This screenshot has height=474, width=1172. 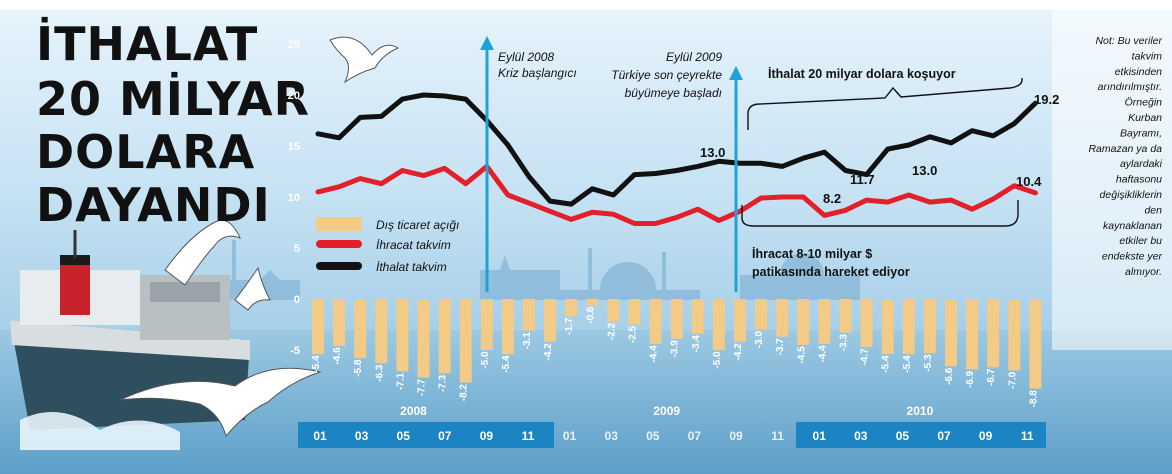 What do you see at coordinates (865, 357) in the screenshot?
I see `deficit-bar-label: -4.7` at bounding box center [865, 357].